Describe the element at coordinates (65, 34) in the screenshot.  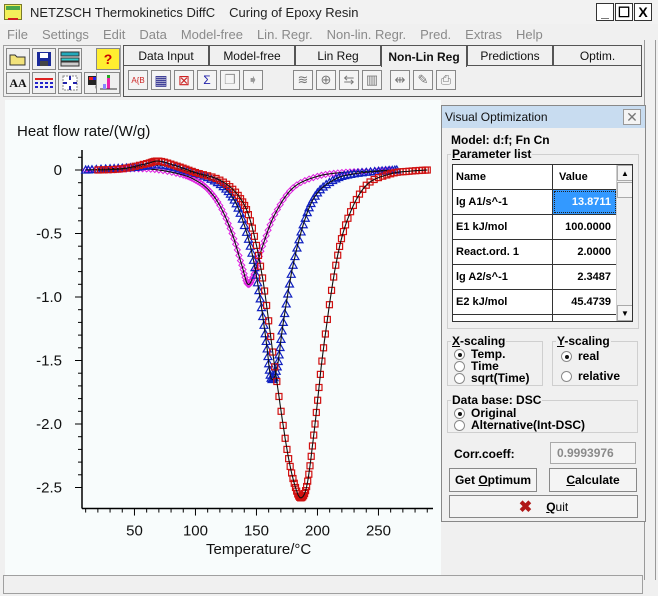
I see `menu-settings: Settings` at that location.